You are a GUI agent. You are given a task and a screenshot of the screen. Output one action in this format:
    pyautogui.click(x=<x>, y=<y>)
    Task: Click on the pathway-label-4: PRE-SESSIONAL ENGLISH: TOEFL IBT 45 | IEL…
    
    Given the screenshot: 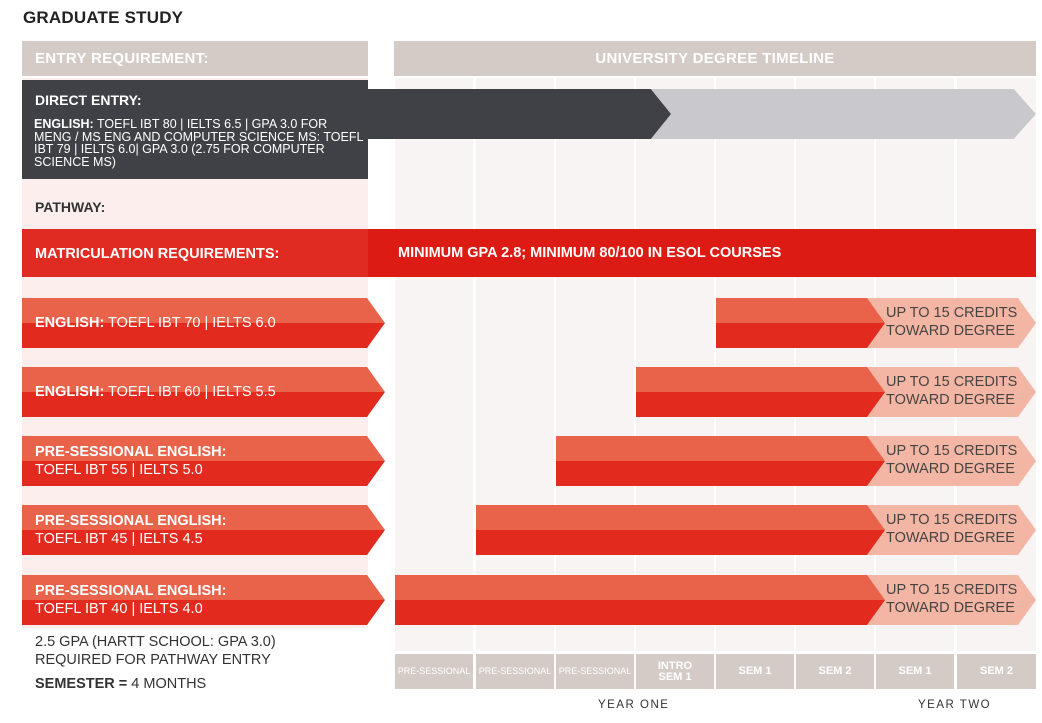 What is the action you would take?
    pyautogui.click(x=130, y=530)
    